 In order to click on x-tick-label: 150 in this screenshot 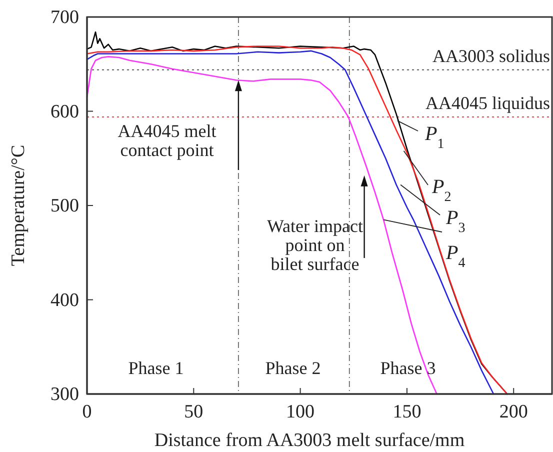, I will do `click(407, 411)`.